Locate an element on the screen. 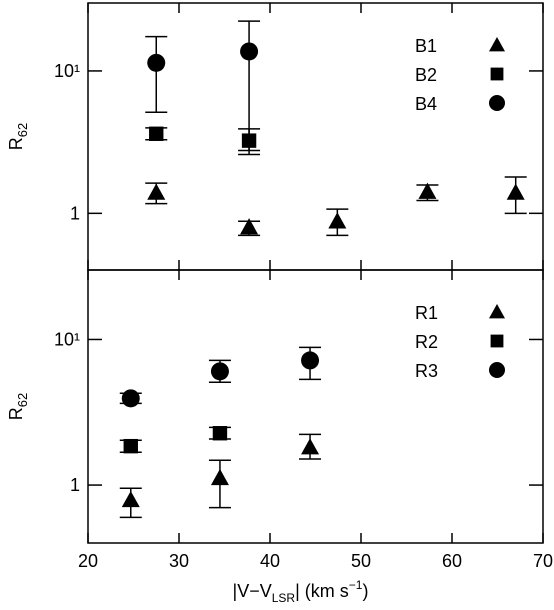 This screenshot has height=610, width=554. legend-label: B2 is located at coordinates (426, 75).